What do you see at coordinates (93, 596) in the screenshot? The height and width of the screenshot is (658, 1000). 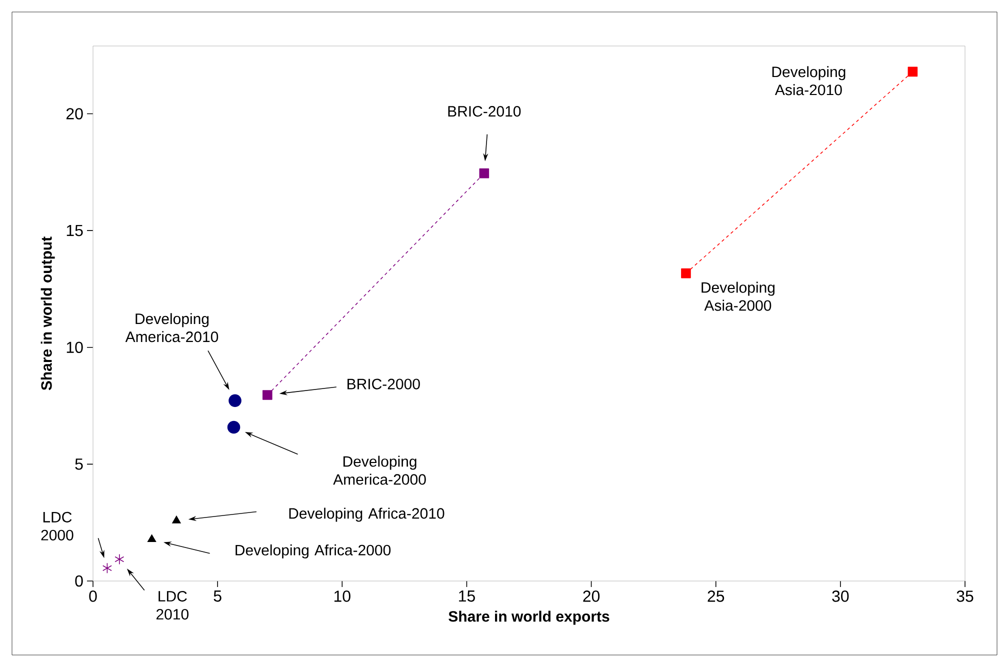 I see `x-tick-label: 0` at bounding box center [93, 596].